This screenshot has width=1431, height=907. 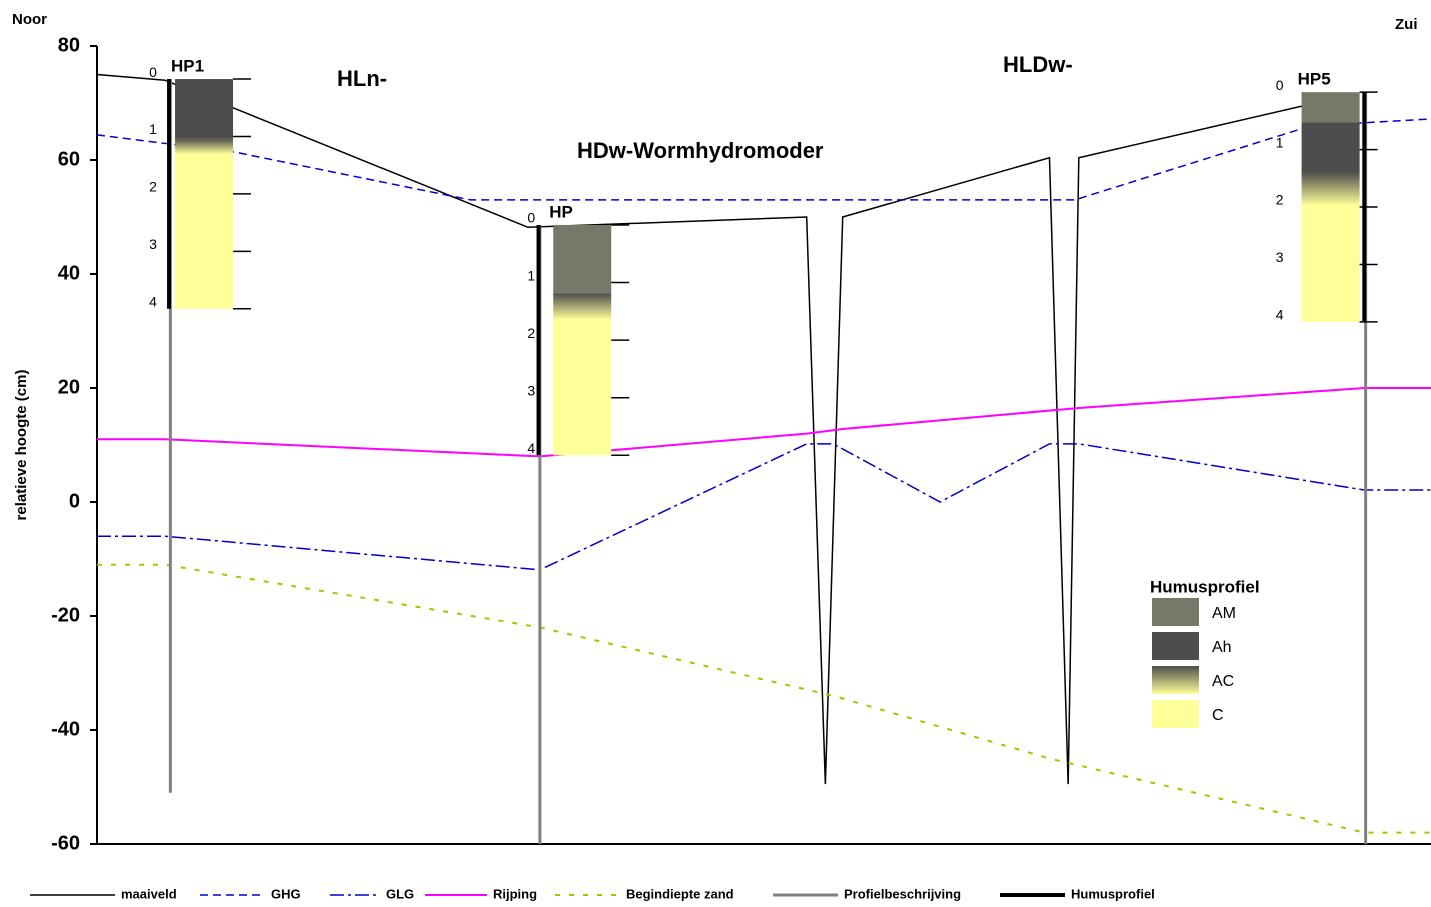 What do you see at coordinates (1218, 715) in the screenshot?
I see `legend-label: C` at bounding box center [1218, 715].